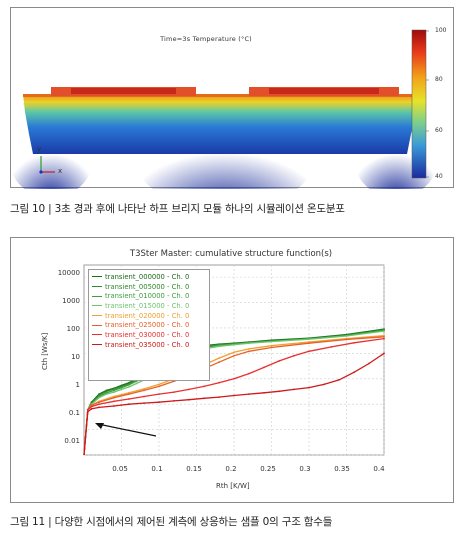  What do you see at coordinates (231, 469) in the screenshot?
I see `x-tick-label: 0.2` at bounding box center [231, 469].